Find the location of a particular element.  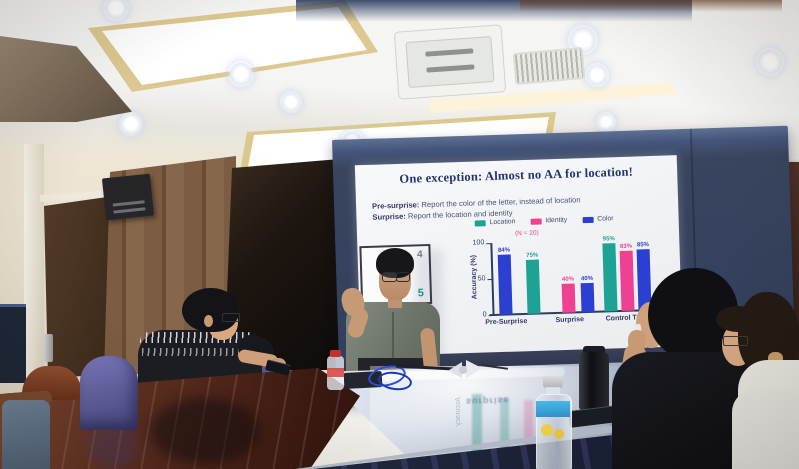

seated-man-arm is located at coordinates (220, 351).